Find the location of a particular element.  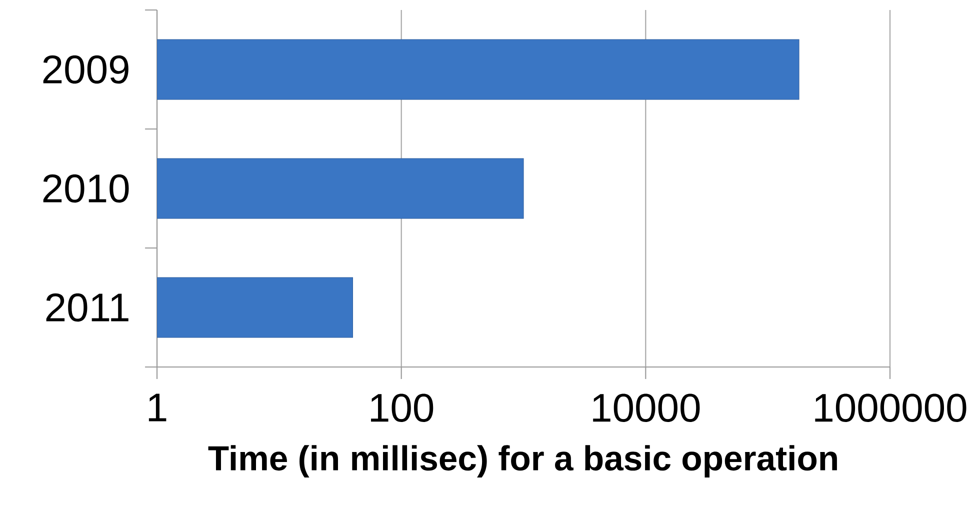

y-tick-label: 2010 is located at coordinates (86, 188).